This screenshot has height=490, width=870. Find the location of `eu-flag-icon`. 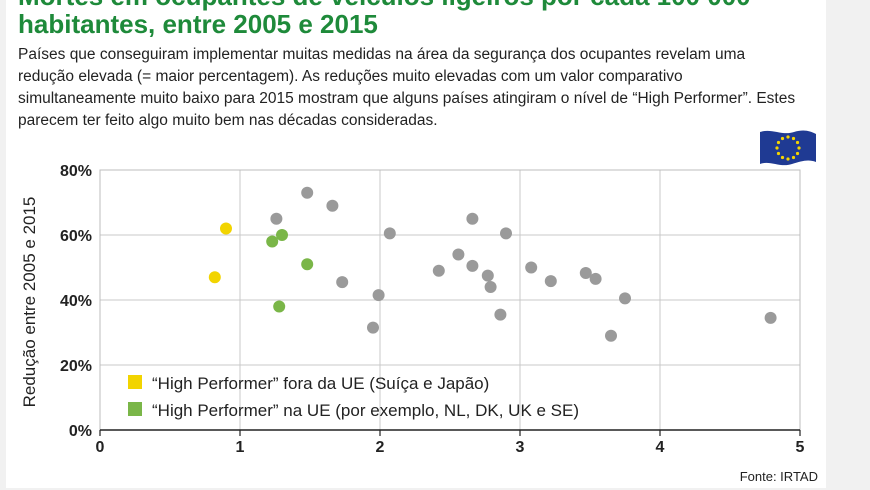

eu-flag-icon is located at coordinates (788, 148).